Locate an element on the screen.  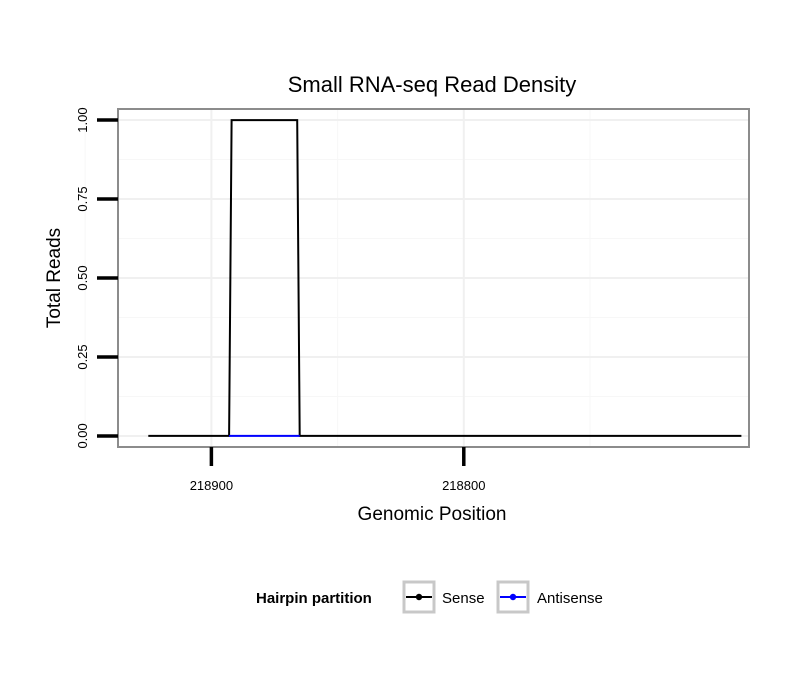
y-axis-title: Total Reads is located at coordinates (54, 278).